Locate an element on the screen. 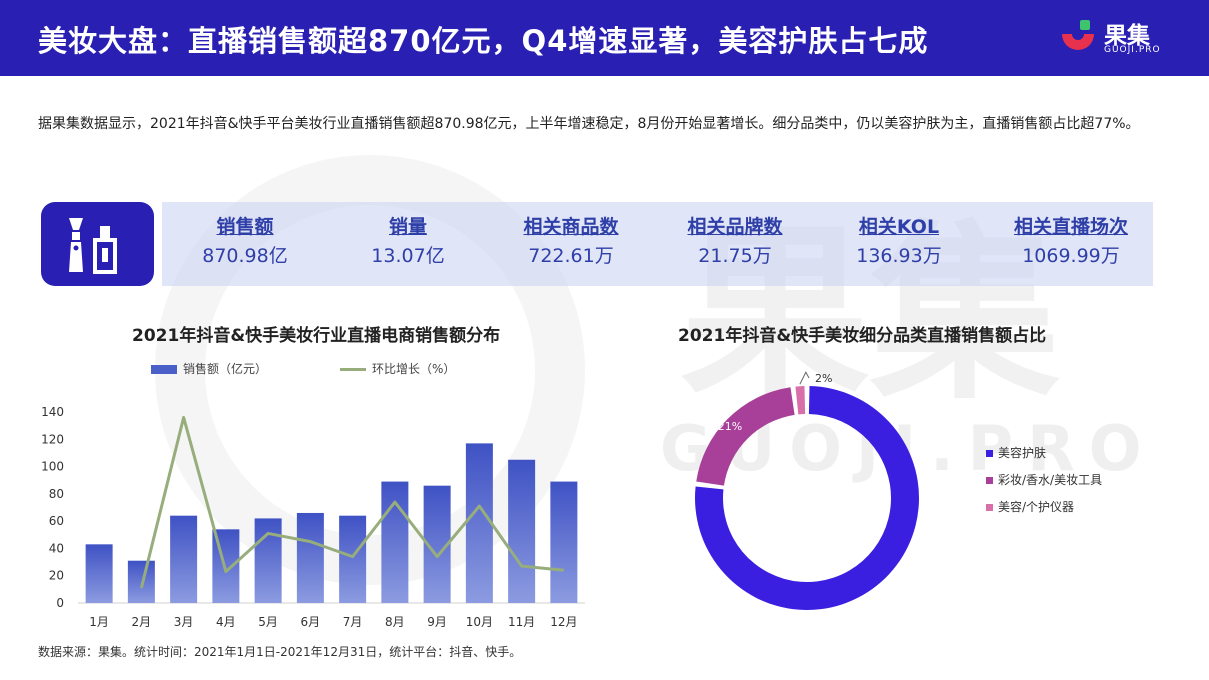 This screenshot has width=1209, height=680. x-tick-label: 9月 is located at coordinates (437, 622).